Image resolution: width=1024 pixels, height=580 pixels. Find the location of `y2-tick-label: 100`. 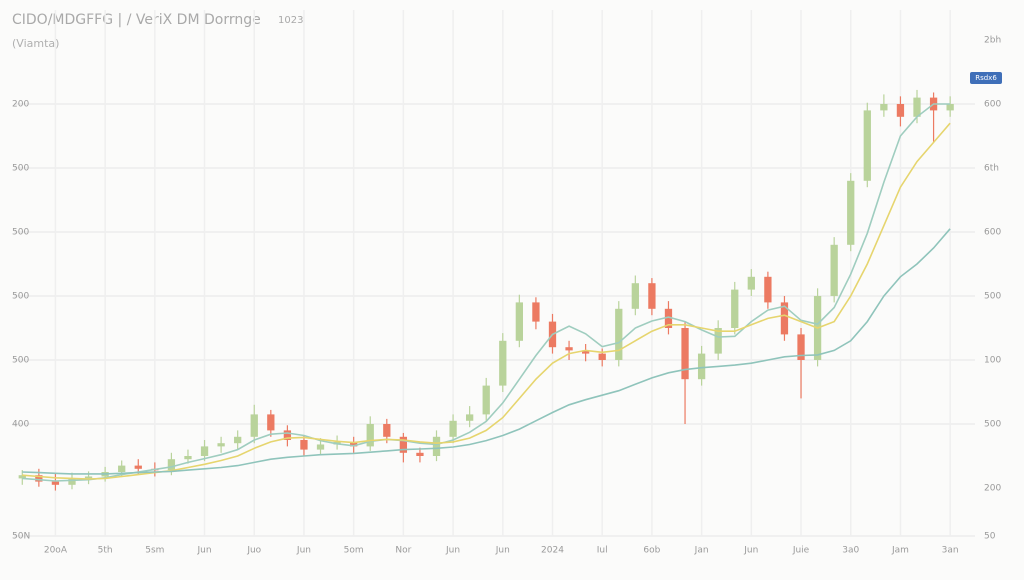

y2-tick-label: 100 is located at coordinates (992, 361).